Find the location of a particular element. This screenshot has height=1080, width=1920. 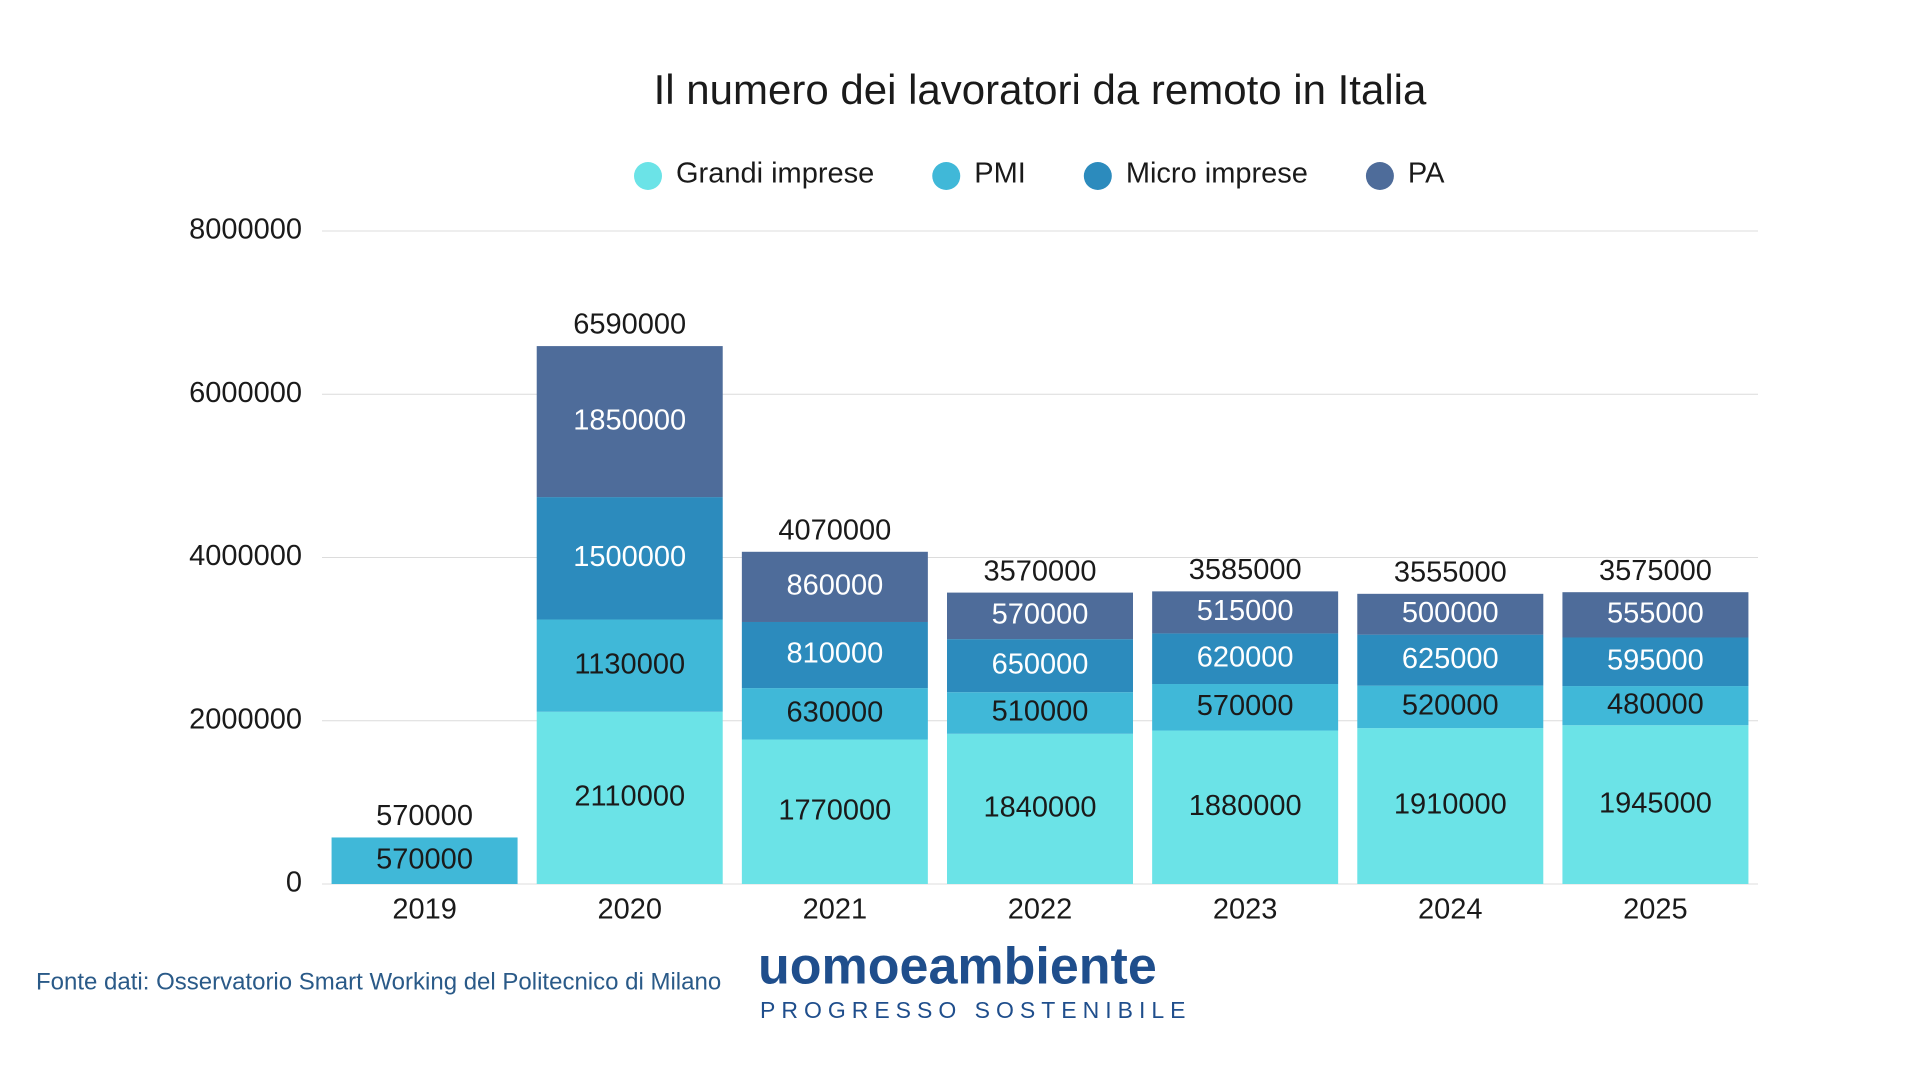

value-label: 650000 is located at coordinates (1040, 664).